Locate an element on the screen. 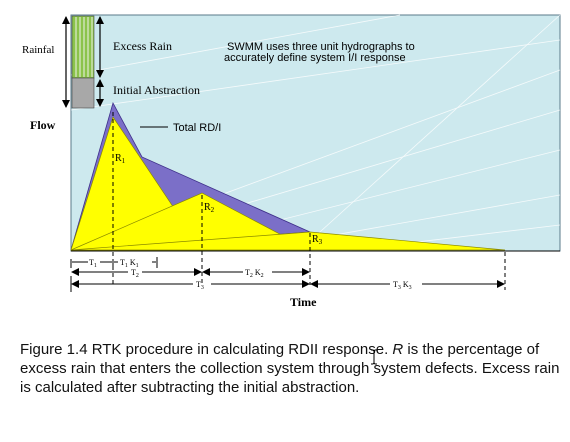 The image size is (570, 442). initial-abstraction-bar is located at coordinates (83, 93).